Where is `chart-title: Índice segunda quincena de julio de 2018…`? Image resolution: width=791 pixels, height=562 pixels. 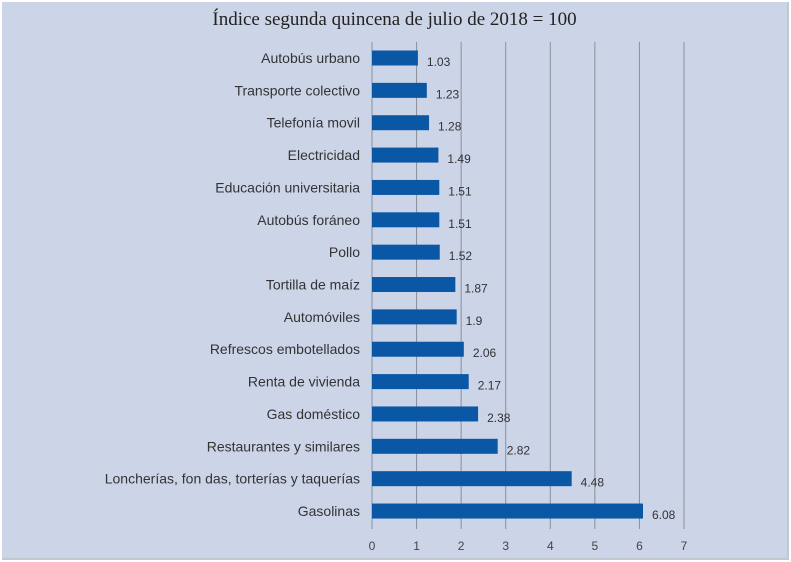 chart-title: Índice segunda quincena de julio de 2018… is located at coordinates (394, 19).